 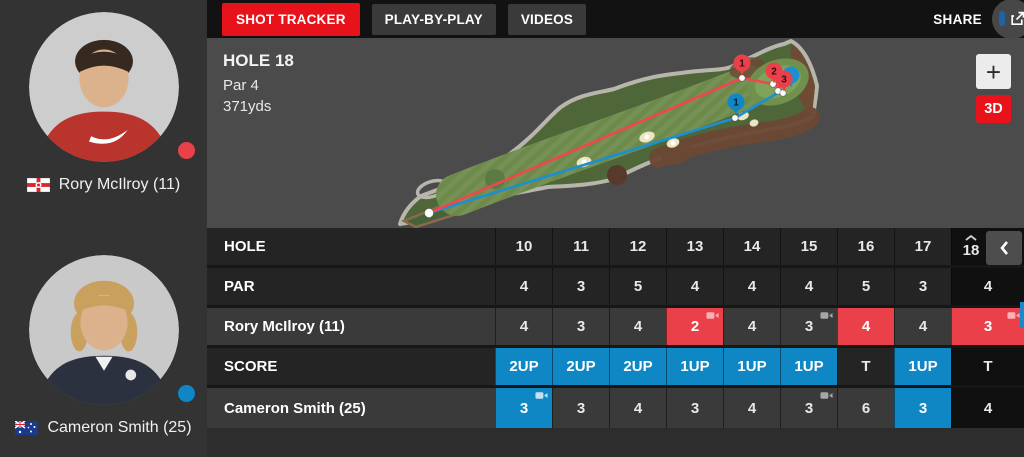 I want to click on cell-par-12: 5, so click(x=637, y=286).